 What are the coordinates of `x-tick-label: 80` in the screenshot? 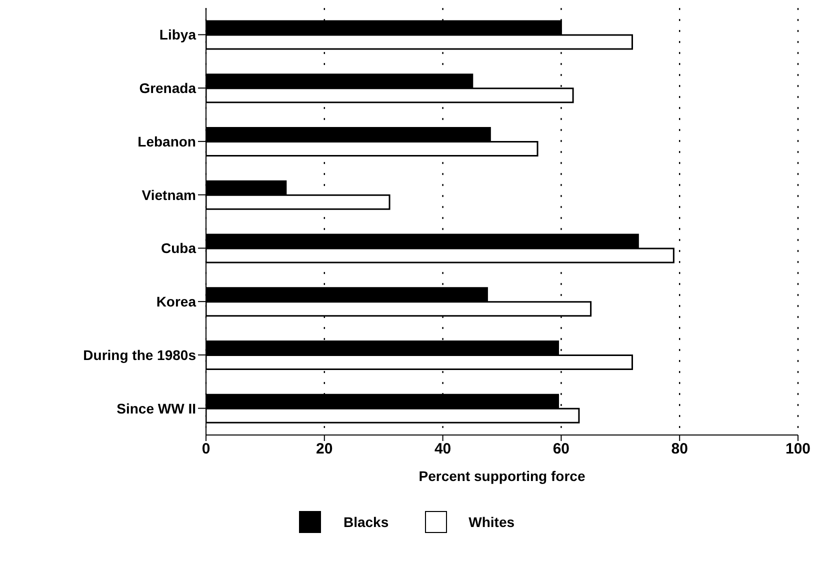 It's located at (679, 449).